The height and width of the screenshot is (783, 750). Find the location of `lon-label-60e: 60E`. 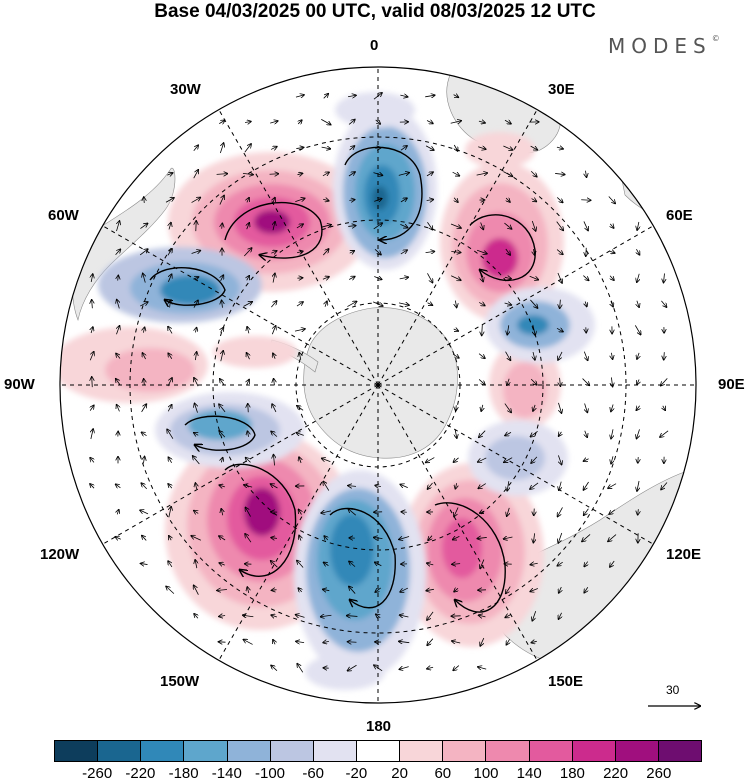

lon-label-60e: 60E is located at coordinates (679, 215).